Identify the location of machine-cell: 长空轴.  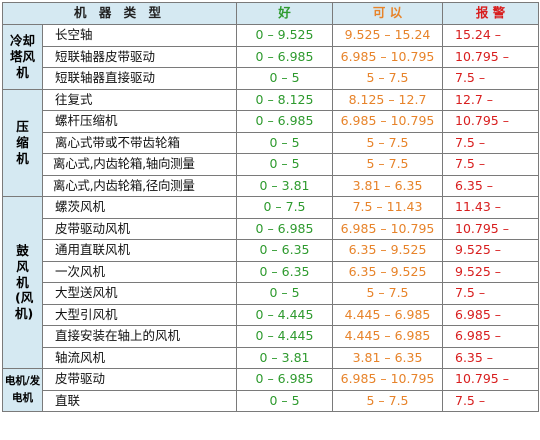
(139, 35).